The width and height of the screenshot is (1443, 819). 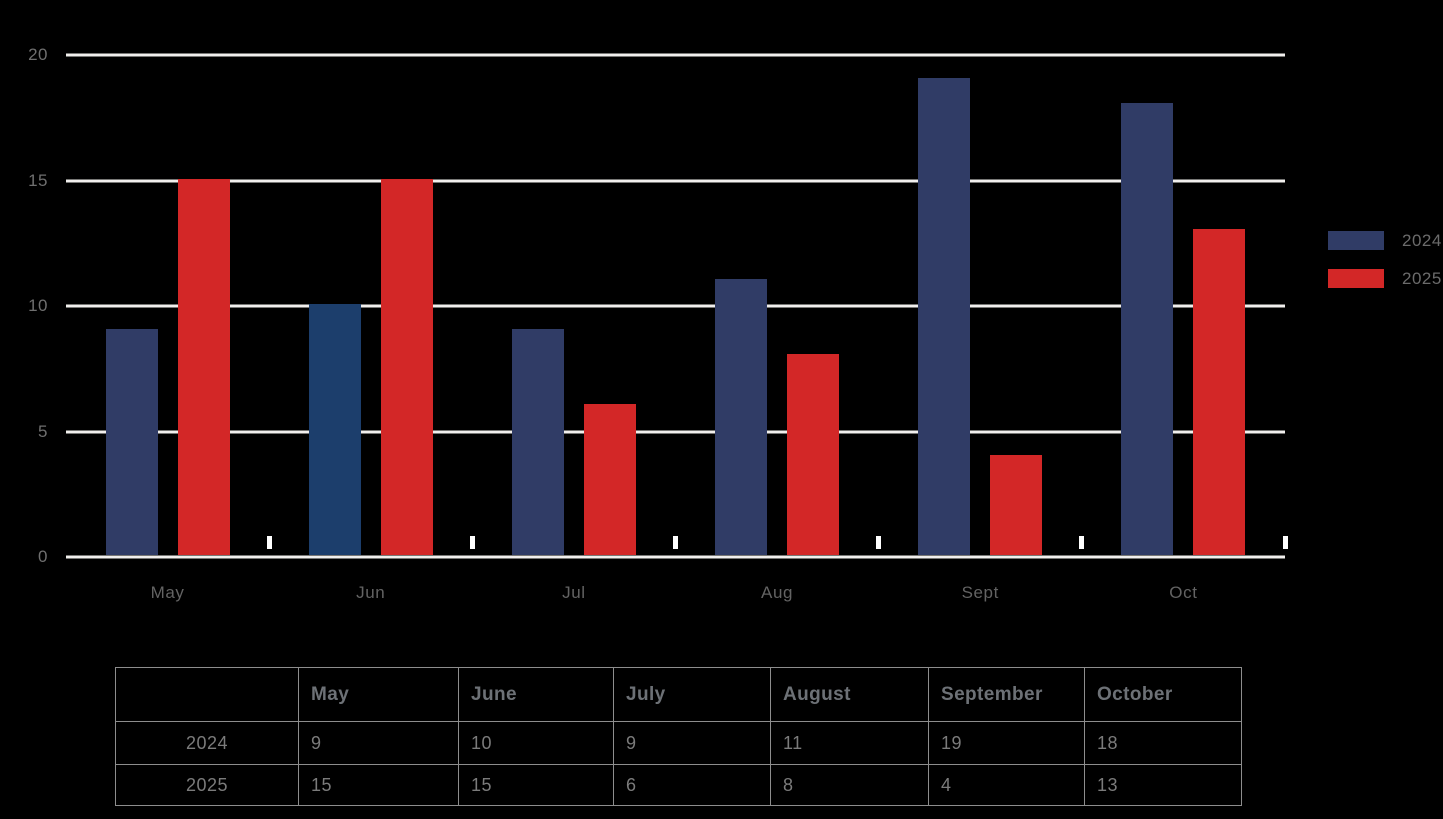 What do you see at coordinates (1183, 592) in the screenshot?
I see `x-axis-label-oct: Oct` at bounding box center [1183, 592].